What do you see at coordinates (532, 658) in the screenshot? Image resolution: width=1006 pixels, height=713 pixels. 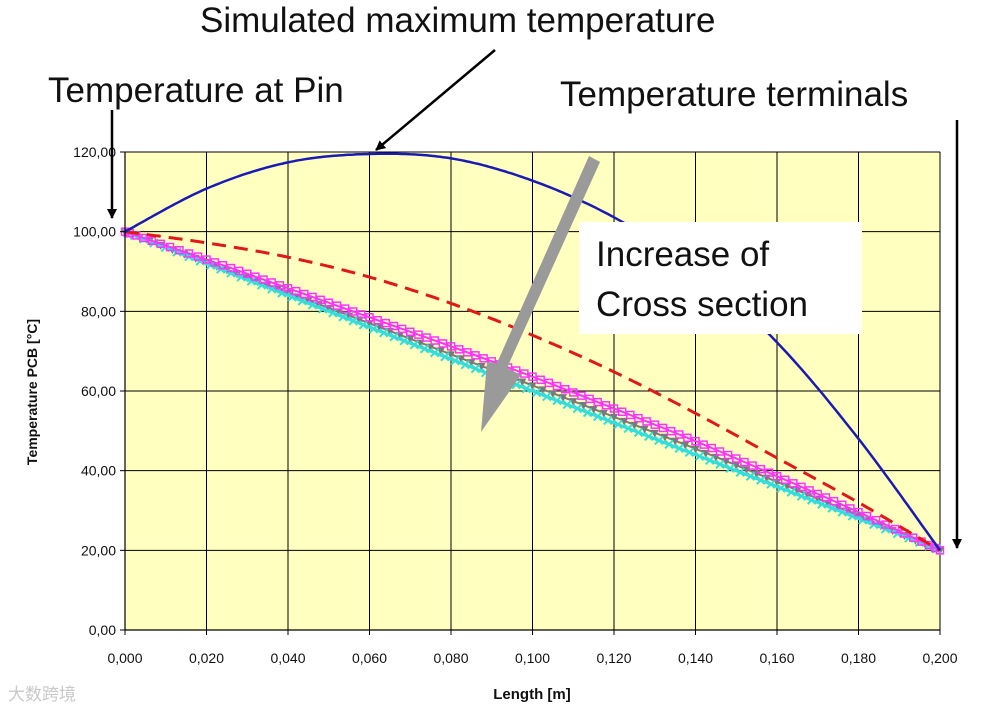 I see `x-tick-label: 0,100` at bounding box center [532, 658].